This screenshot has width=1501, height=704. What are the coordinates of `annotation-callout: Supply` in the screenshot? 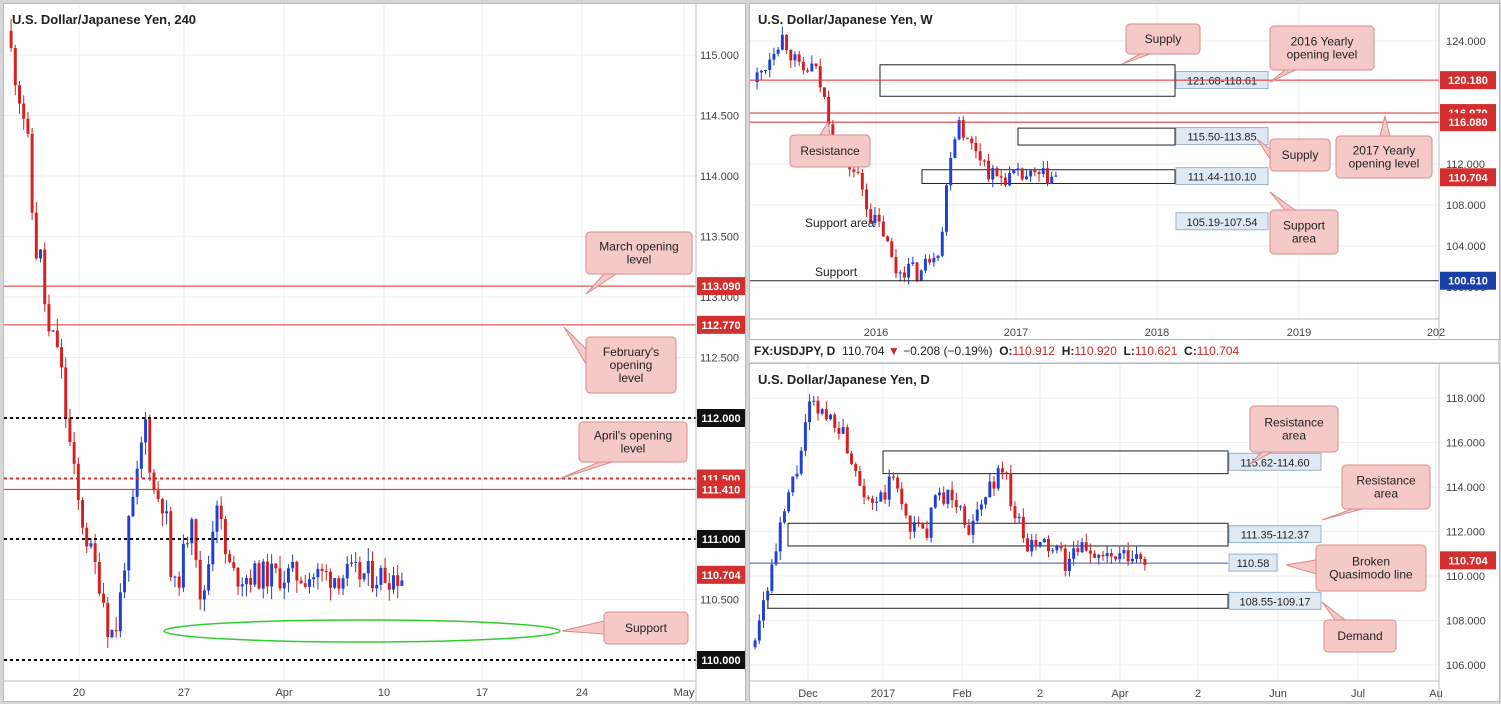 It's located at (1293, 155).